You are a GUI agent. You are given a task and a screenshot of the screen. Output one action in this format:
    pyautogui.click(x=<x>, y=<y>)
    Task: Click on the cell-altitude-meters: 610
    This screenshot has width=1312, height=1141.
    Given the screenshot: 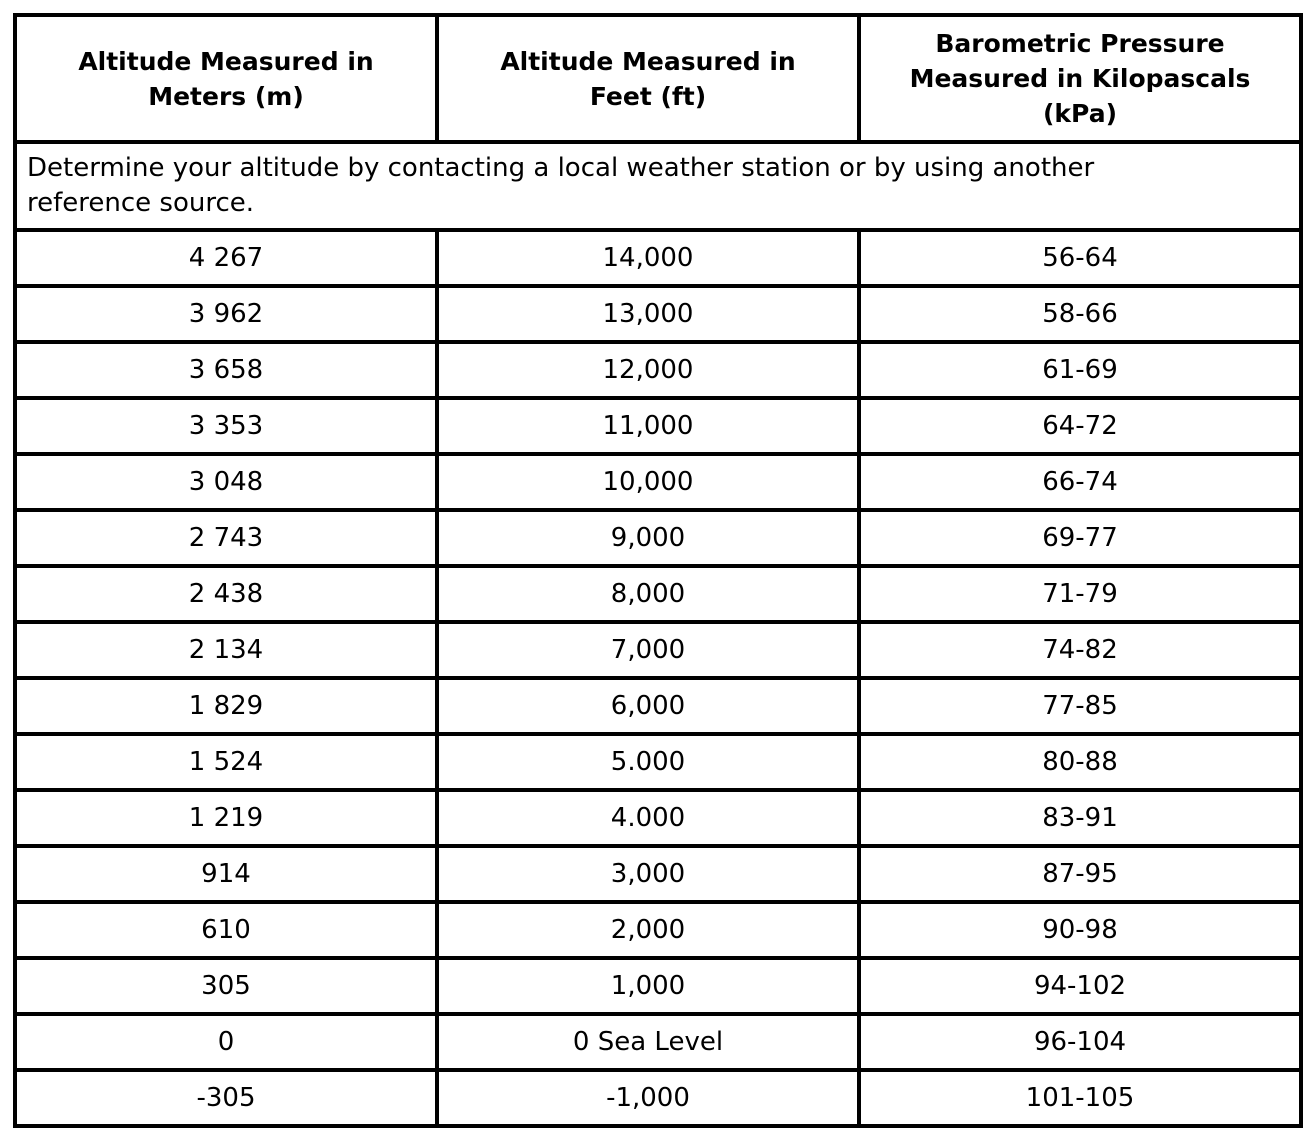 What is the action you would take?
    pyautogui.click(x=226, y=930)
    